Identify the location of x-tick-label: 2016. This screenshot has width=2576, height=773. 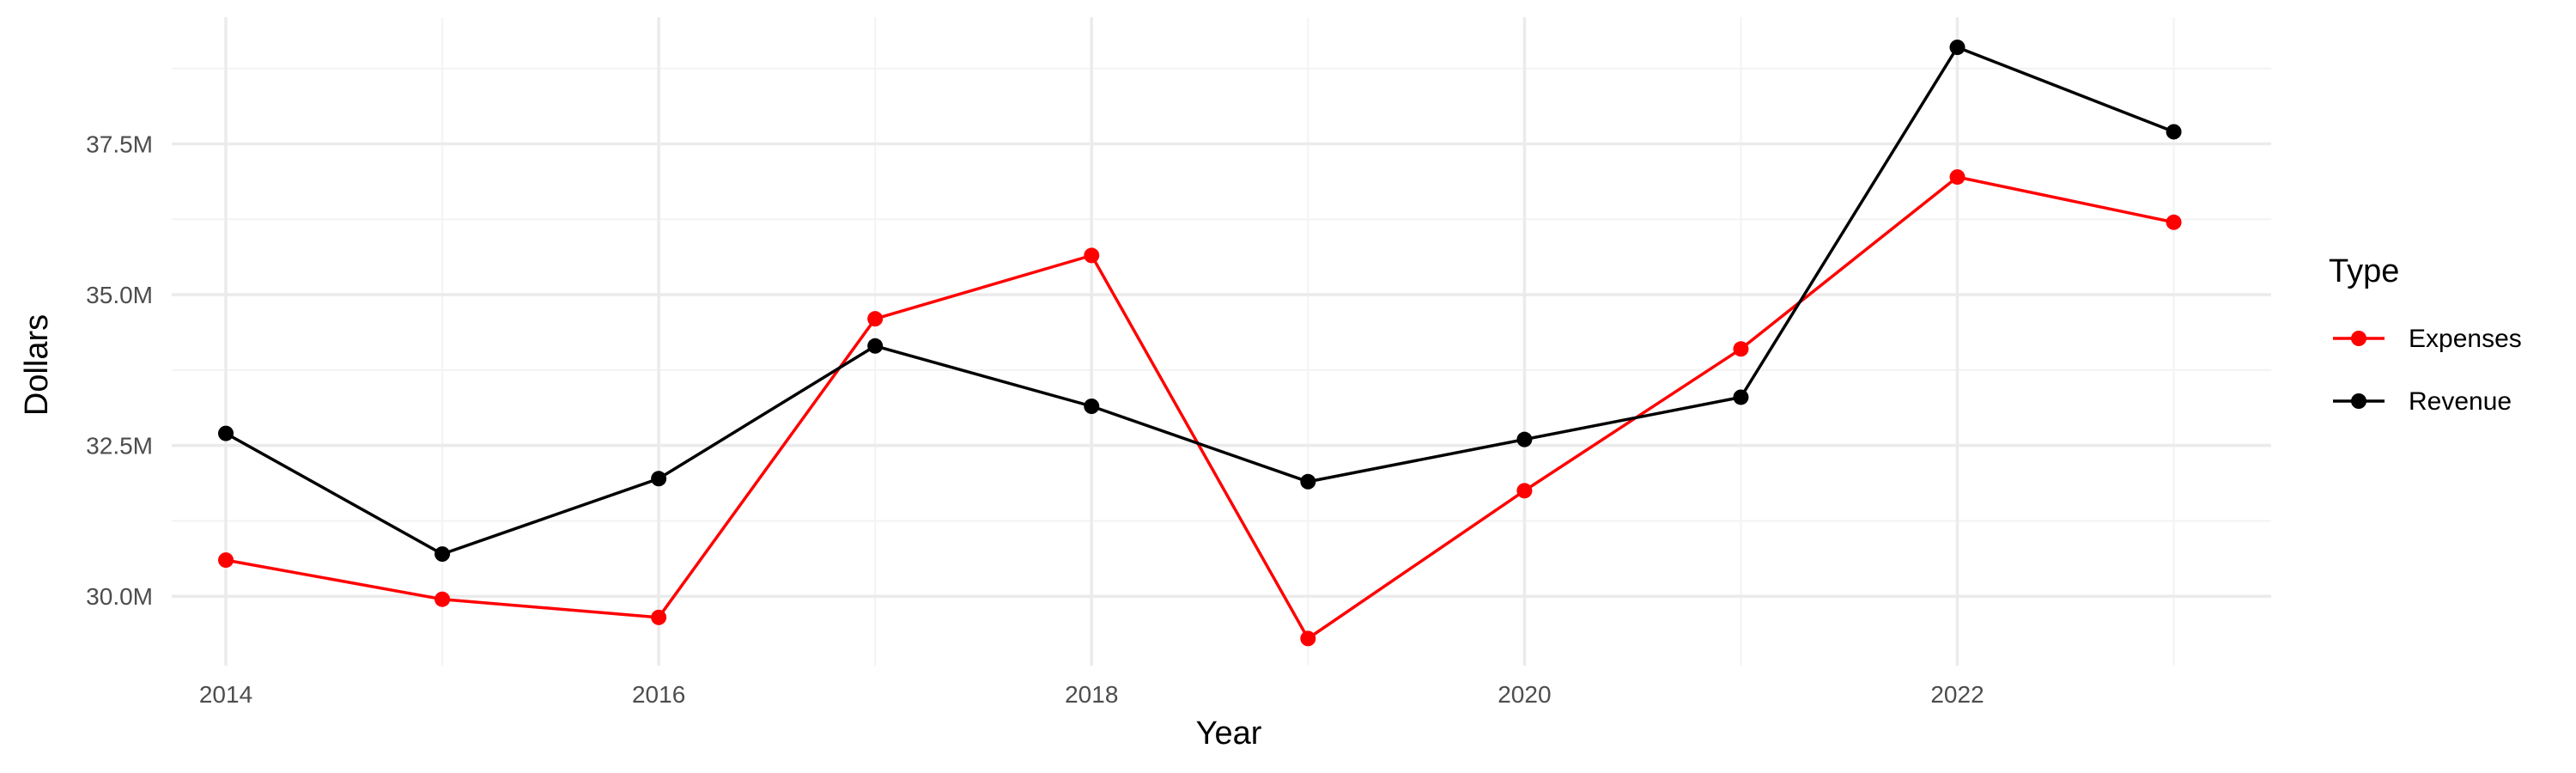
(658, 694).